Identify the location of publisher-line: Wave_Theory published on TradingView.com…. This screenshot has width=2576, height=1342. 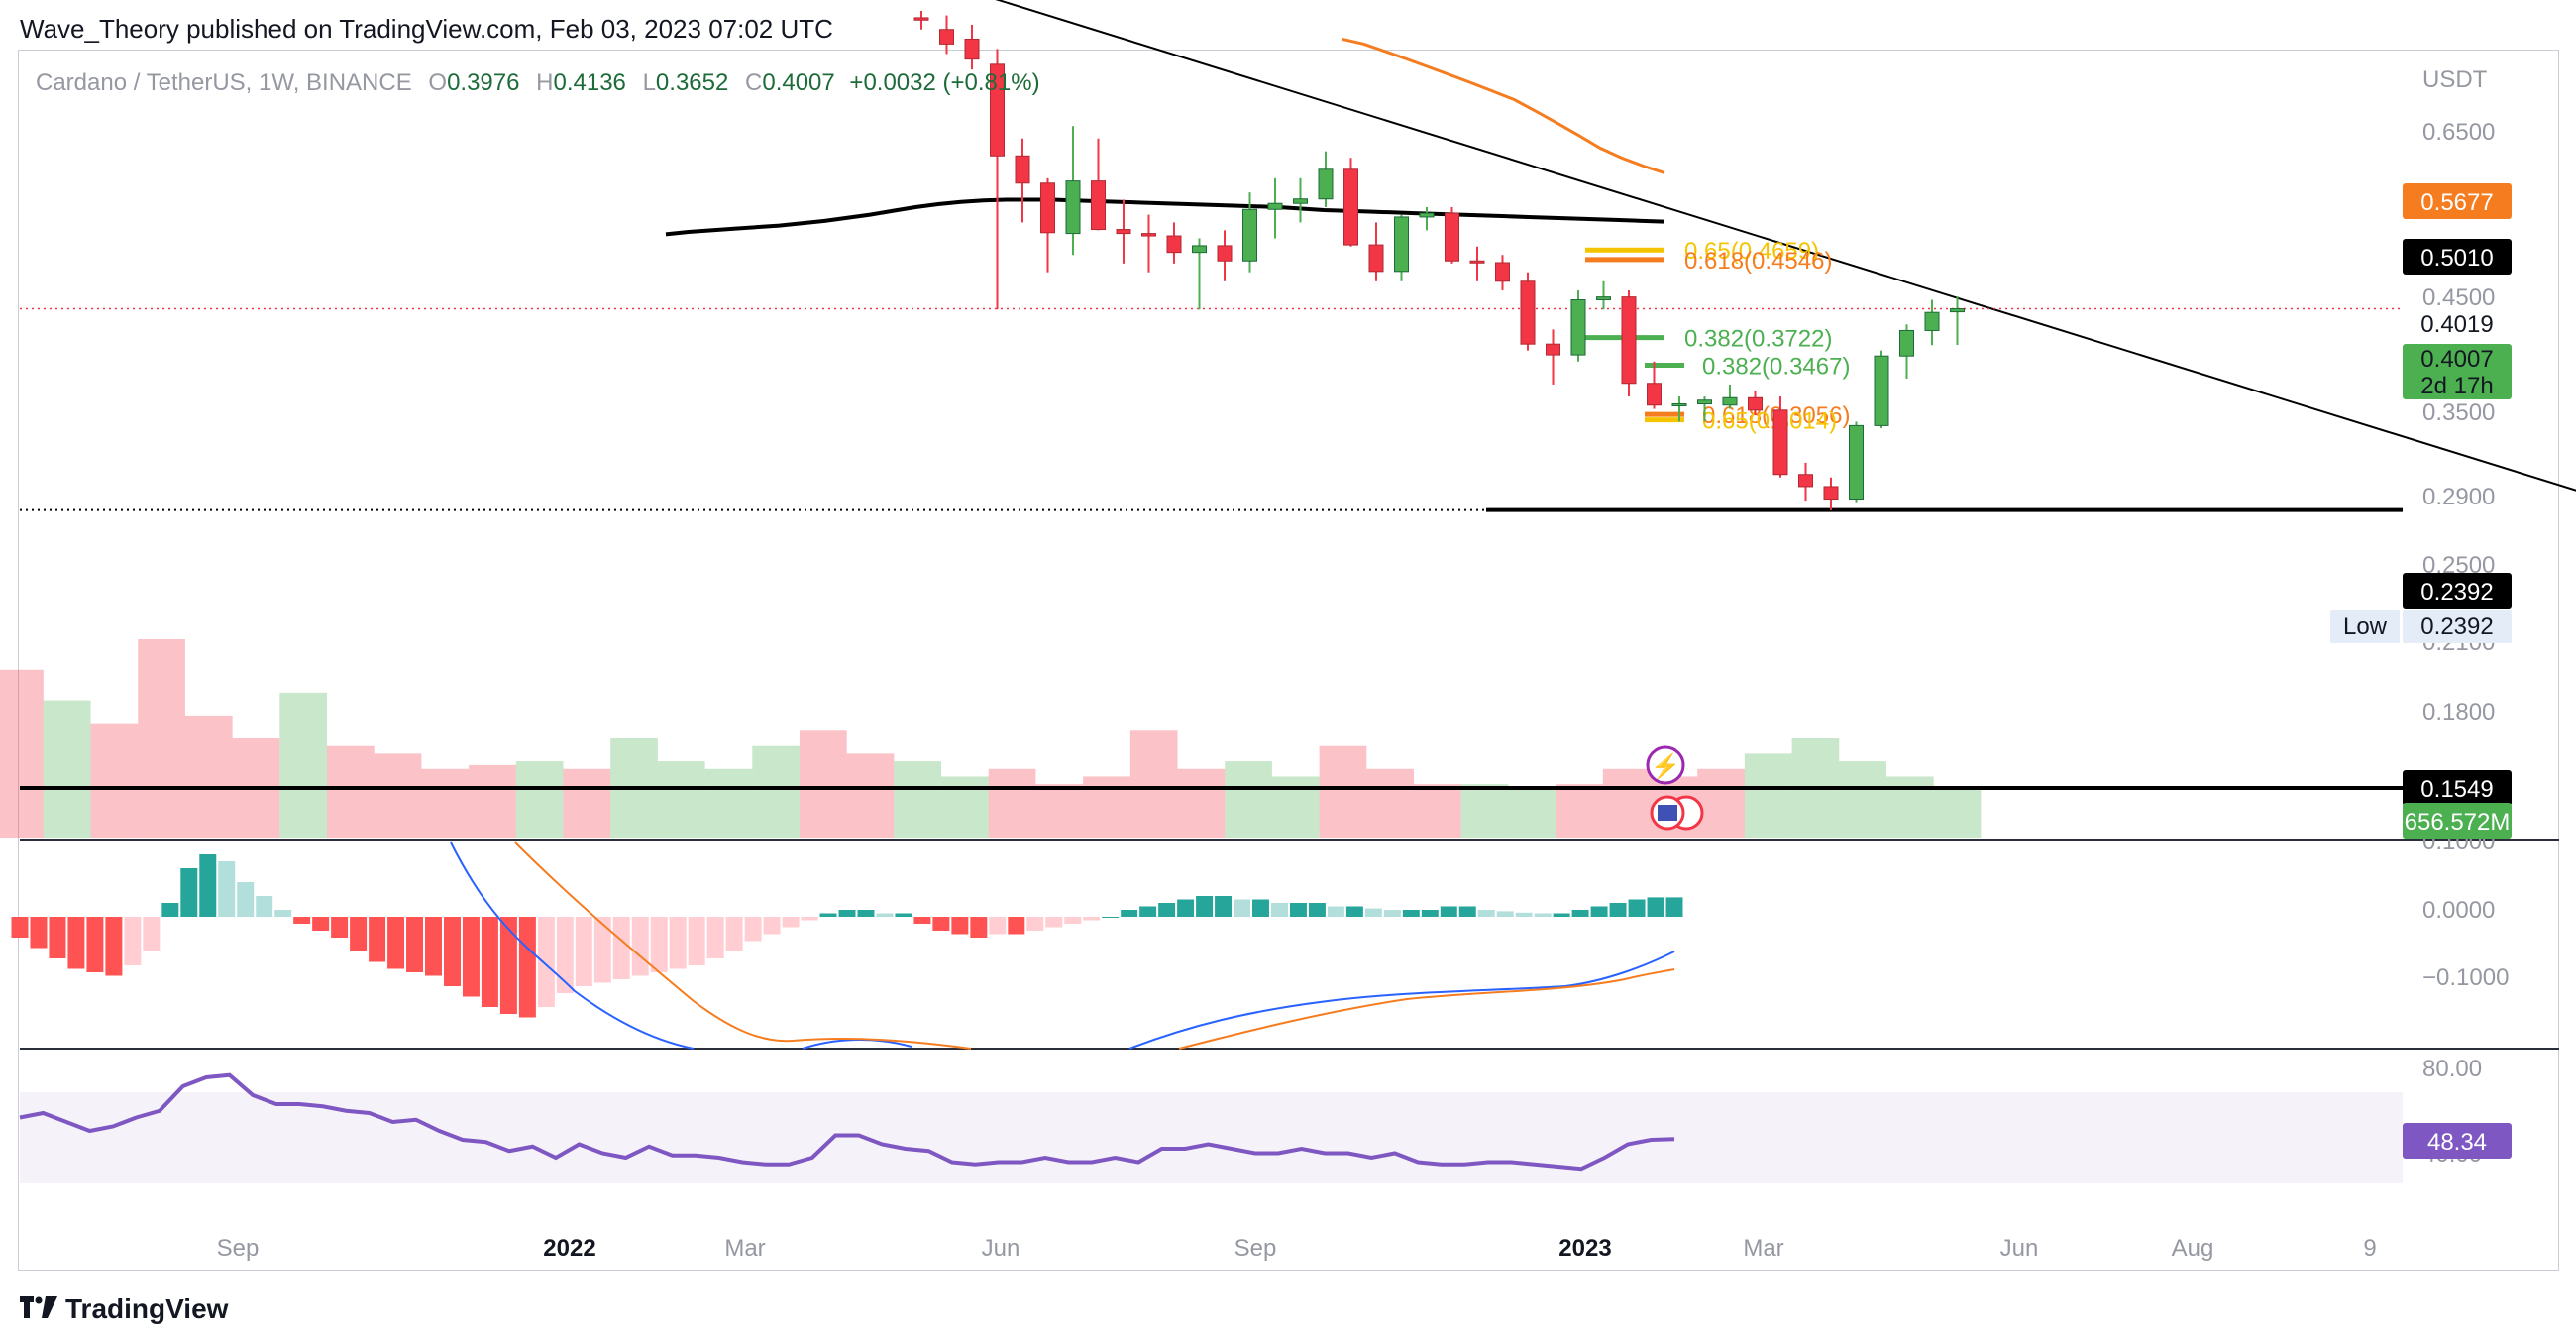
(426, 29).